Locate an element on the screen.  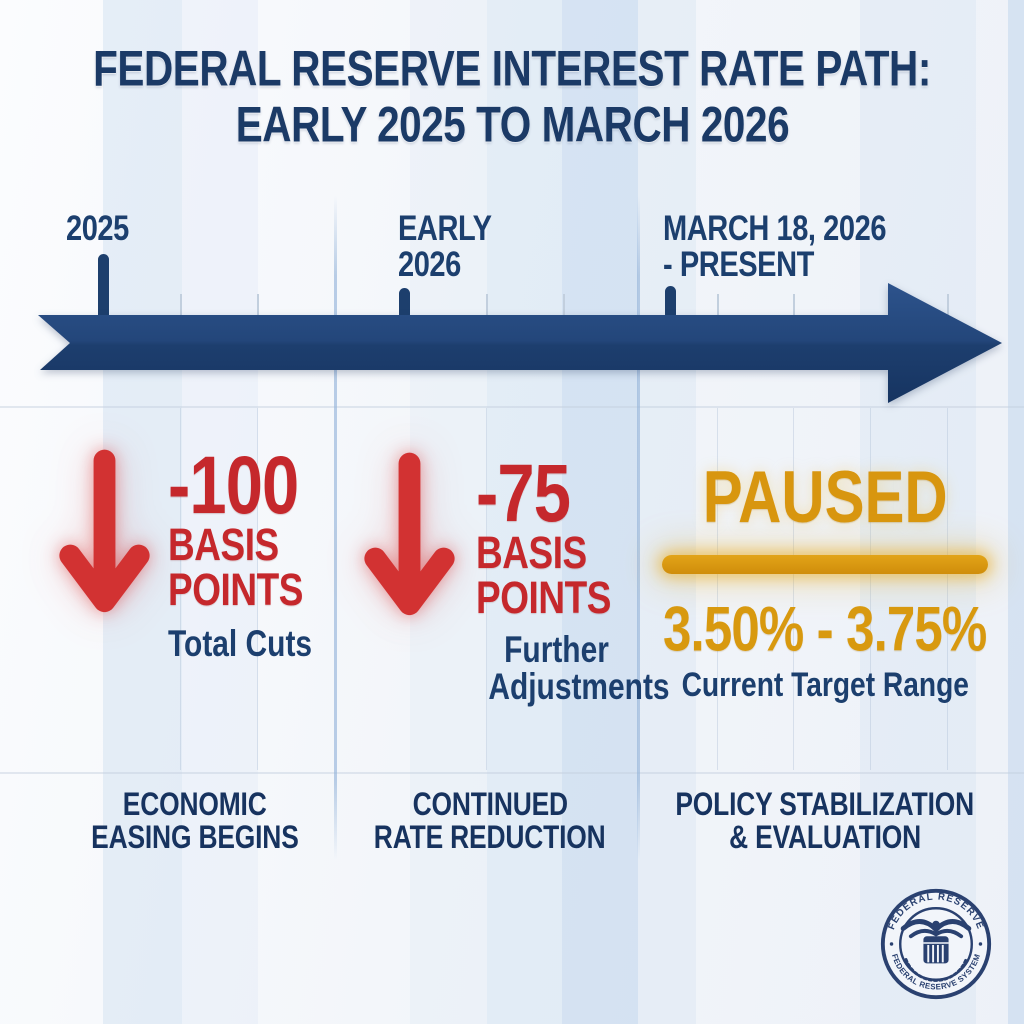
phase-2-value: -75 is located at coordinates (523, 493).